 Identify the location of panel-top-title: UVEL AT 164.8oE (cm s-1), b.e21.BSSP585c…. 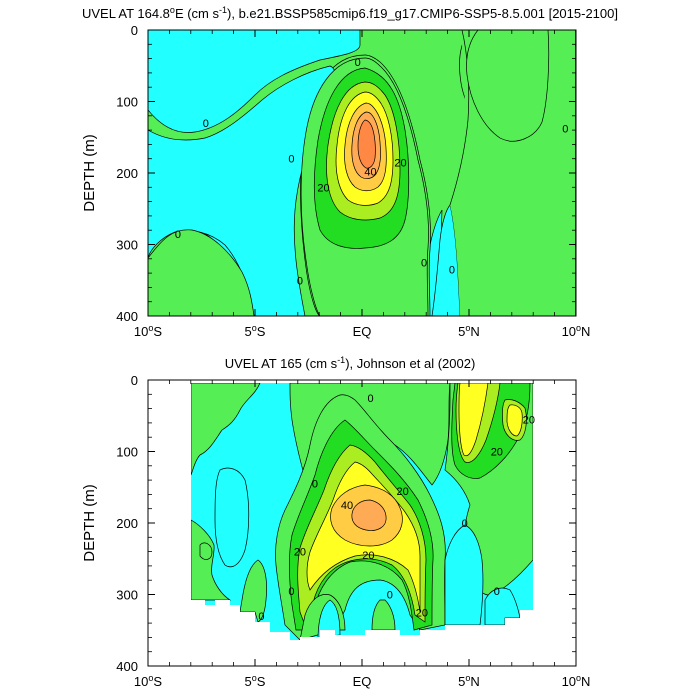
(350, 13).